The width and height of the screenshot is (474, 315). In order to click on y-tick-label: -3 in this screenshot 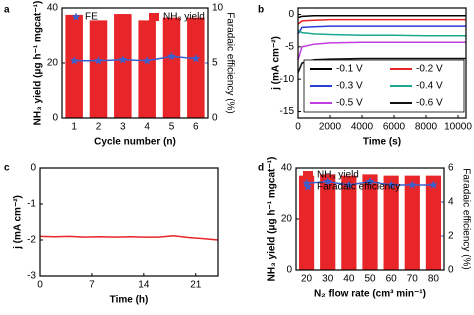, I will do `click(31, 276)`.